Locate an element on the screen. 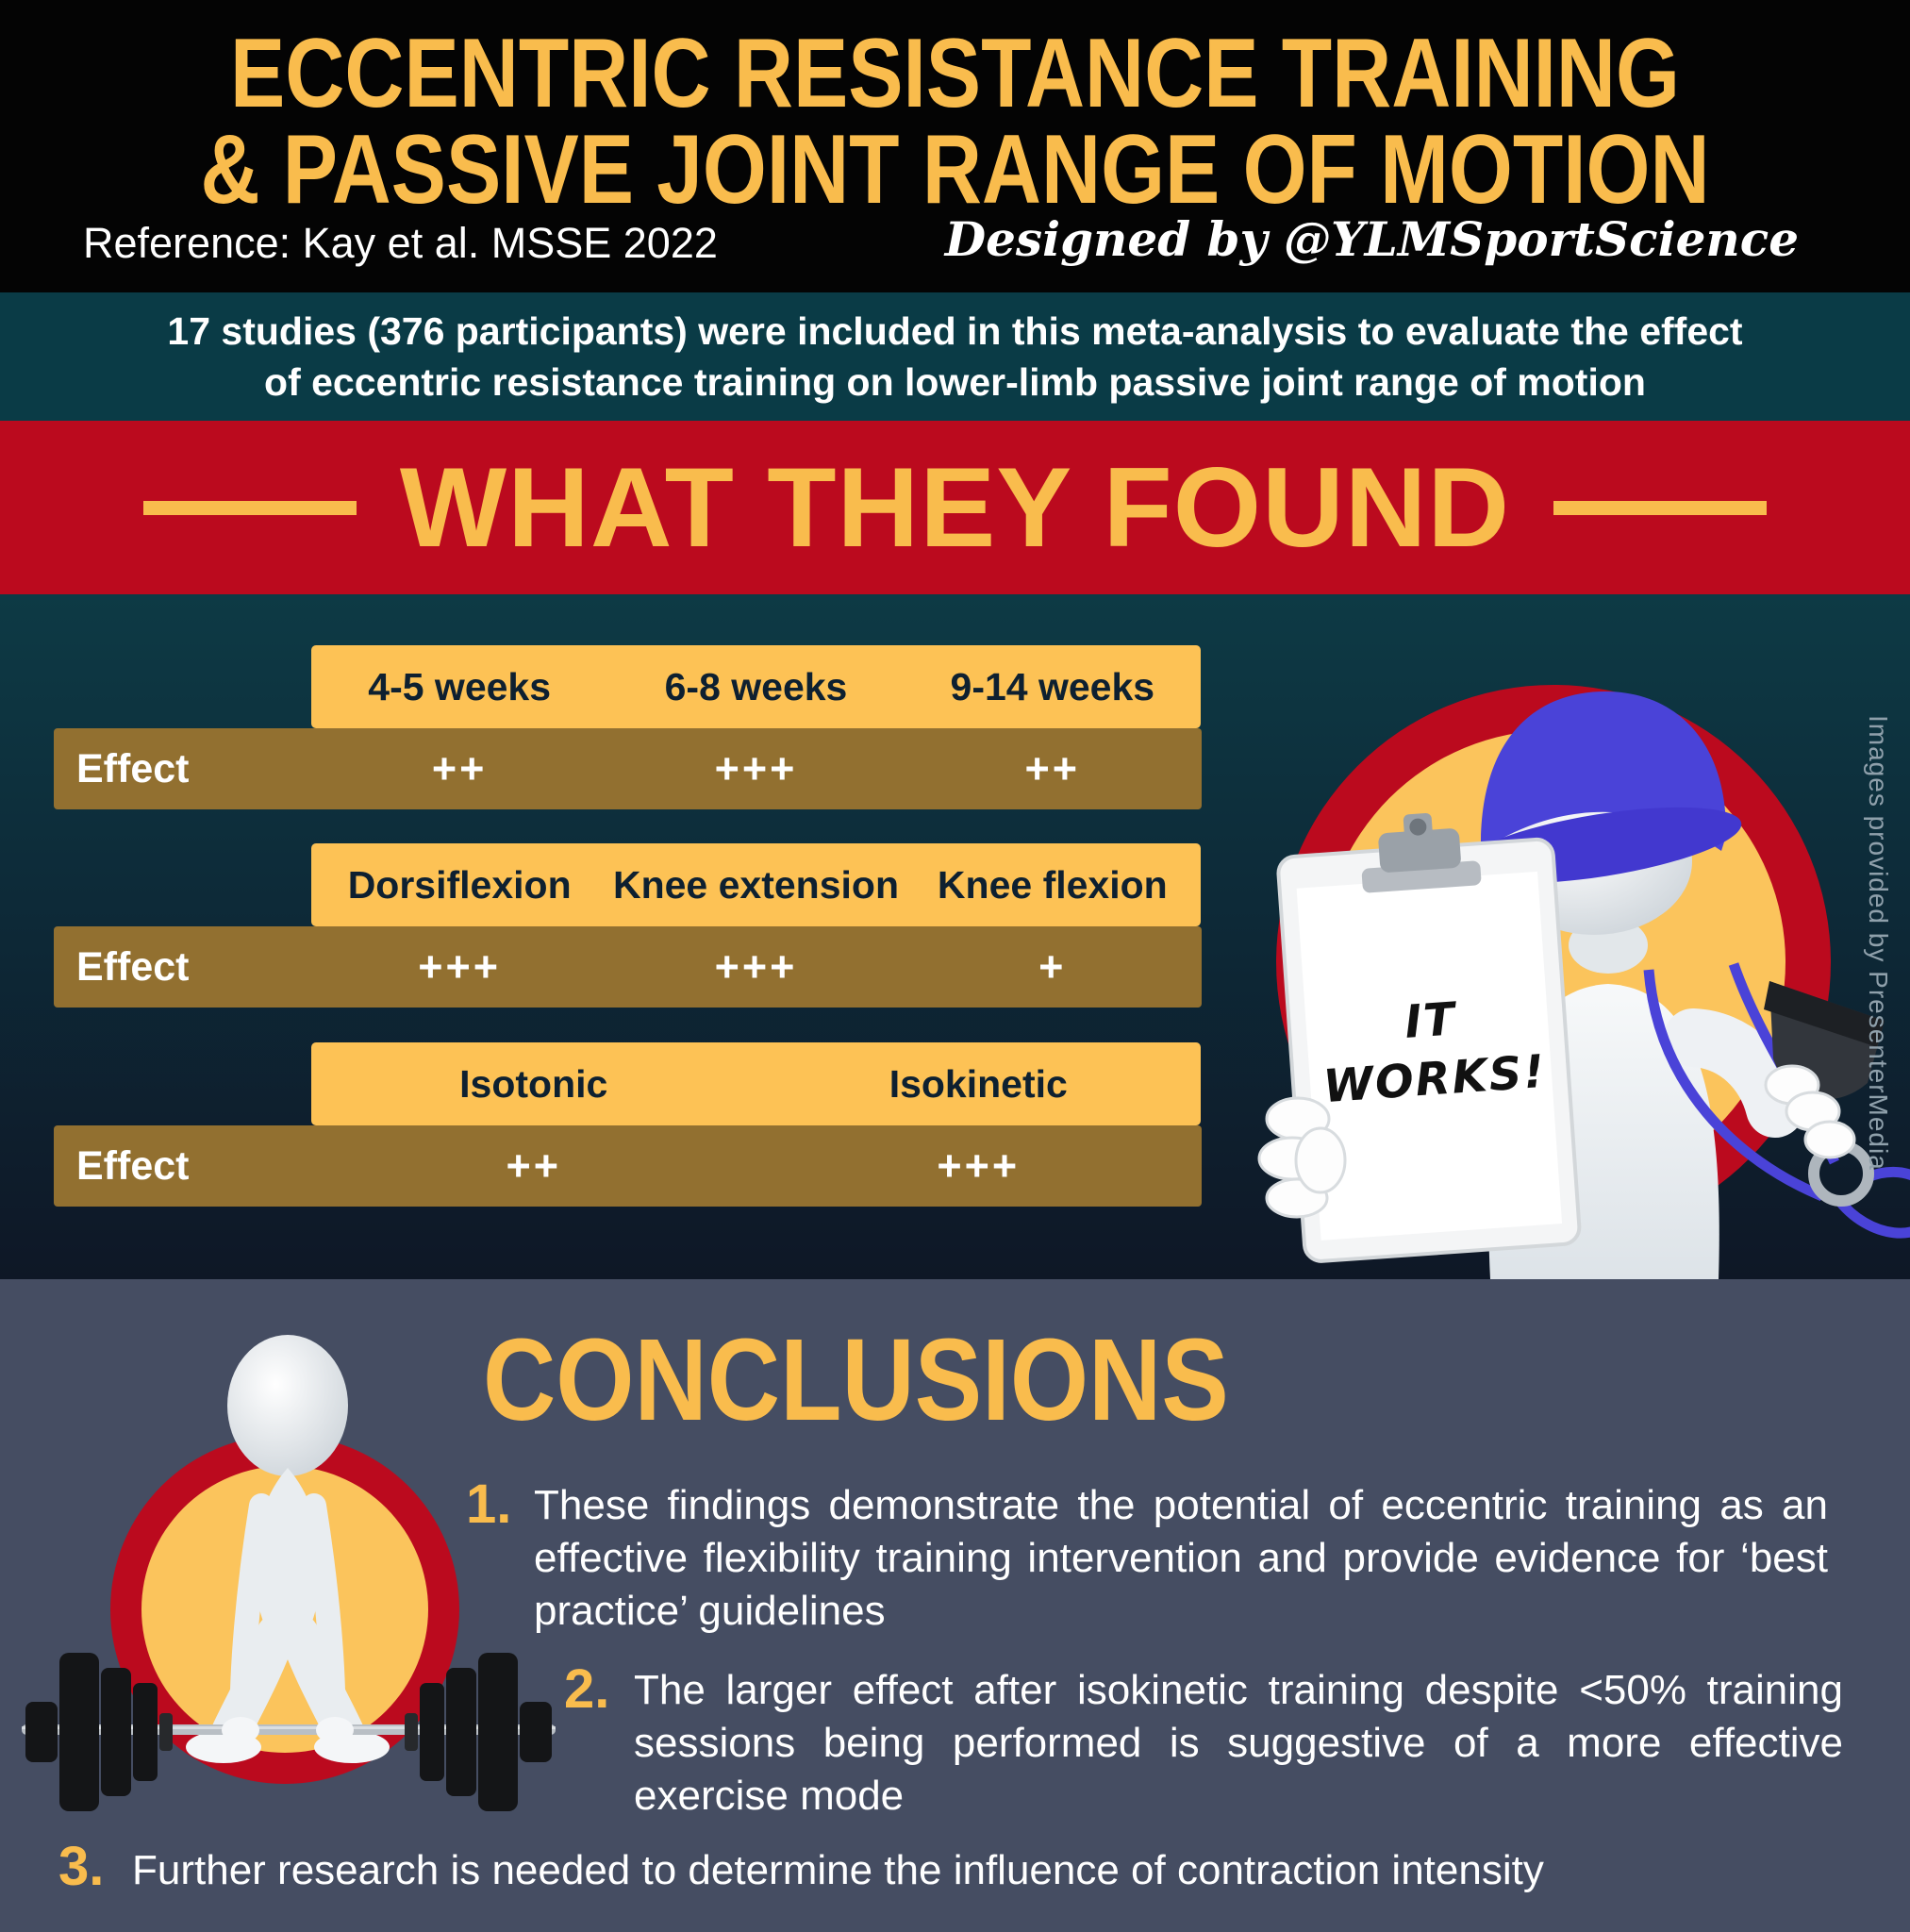 Image resolution: width=1910 pixels, height=1932 pixels. conclusions-title: CONCLUSIONS is located at coordinates (856, 1380).